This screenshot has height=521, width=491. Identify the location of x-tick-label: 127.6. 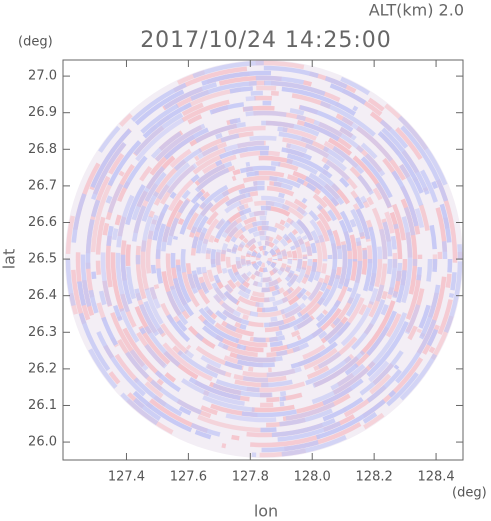
(188, 477).